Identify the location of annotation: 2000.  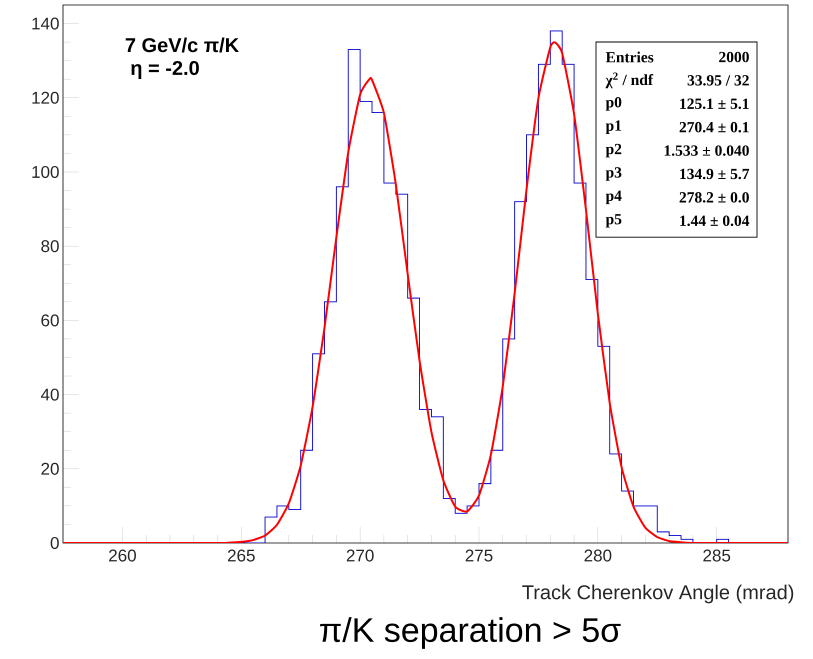
(734, 57).